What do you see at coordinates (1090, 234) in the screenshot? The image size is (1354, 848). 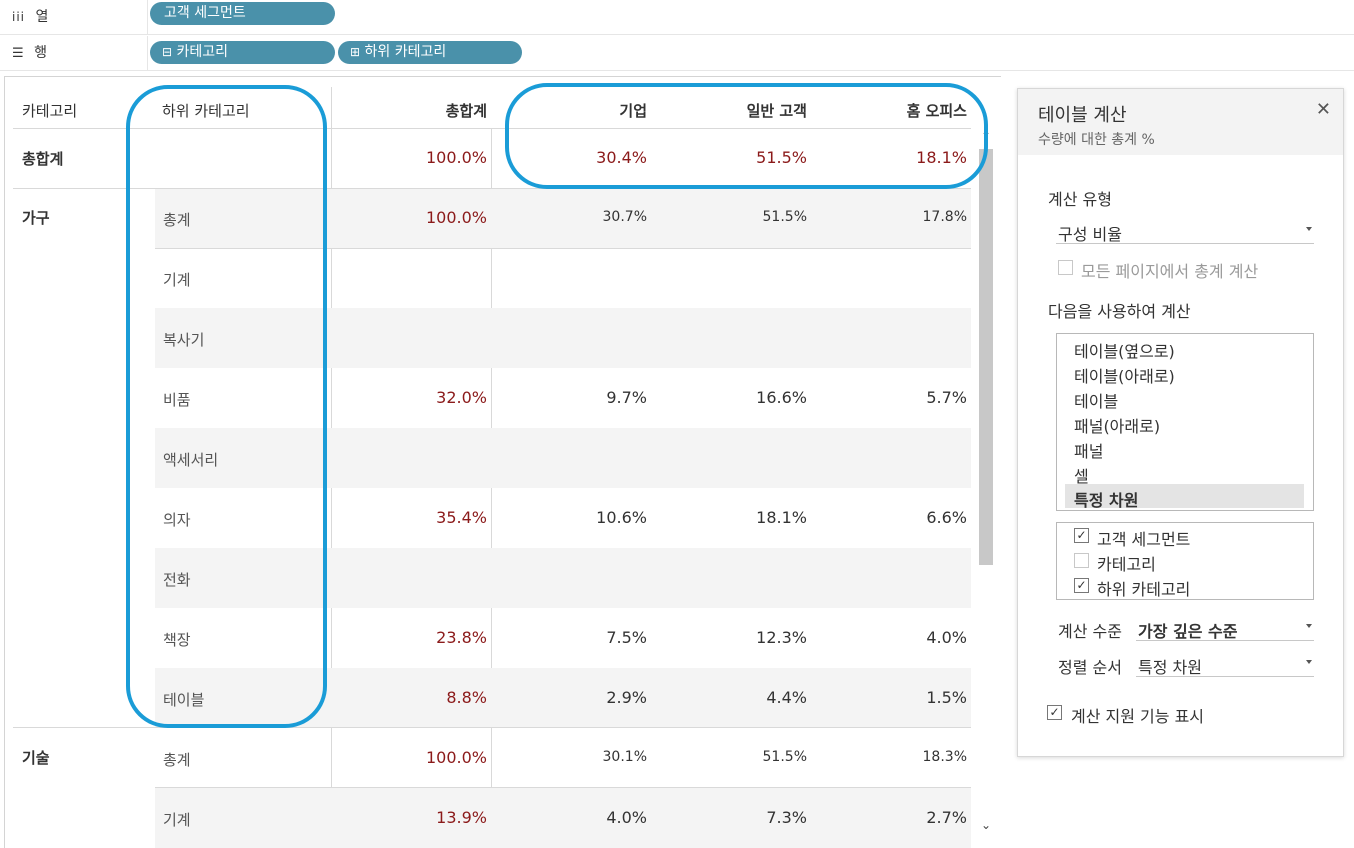 I see `calc-type-value: 구성 비율` at bounding box center [1090, 234].